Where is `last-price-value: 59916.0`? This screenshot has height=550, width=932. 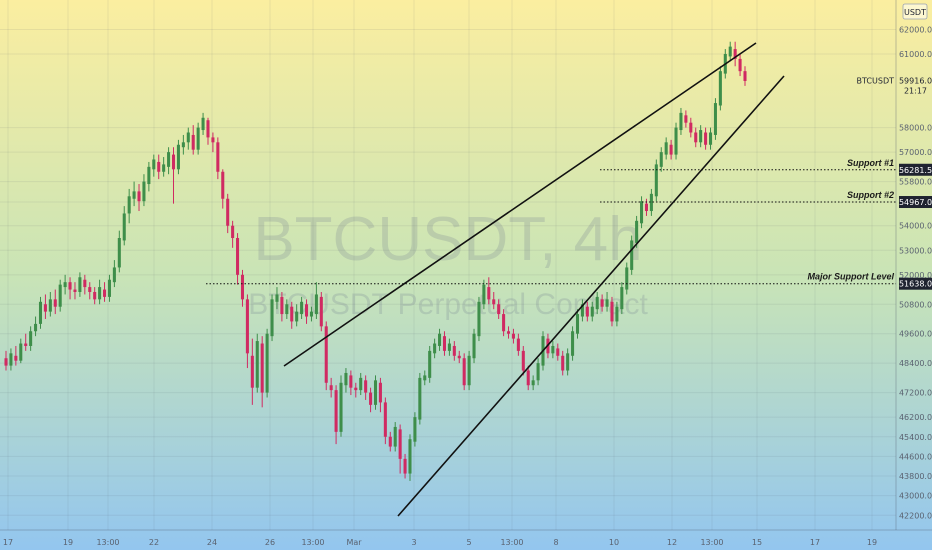 last-price-value: 59916.0 is located at coordinates (915, 81).